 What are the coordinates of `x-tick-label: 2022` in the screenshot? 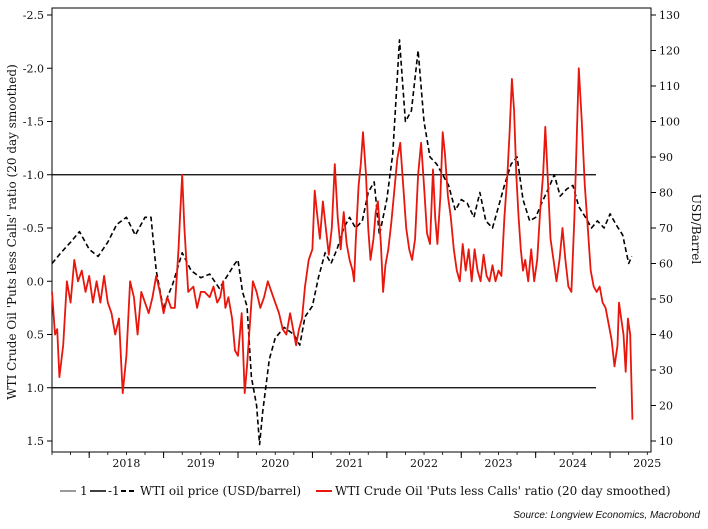 It's located at (424, 463).